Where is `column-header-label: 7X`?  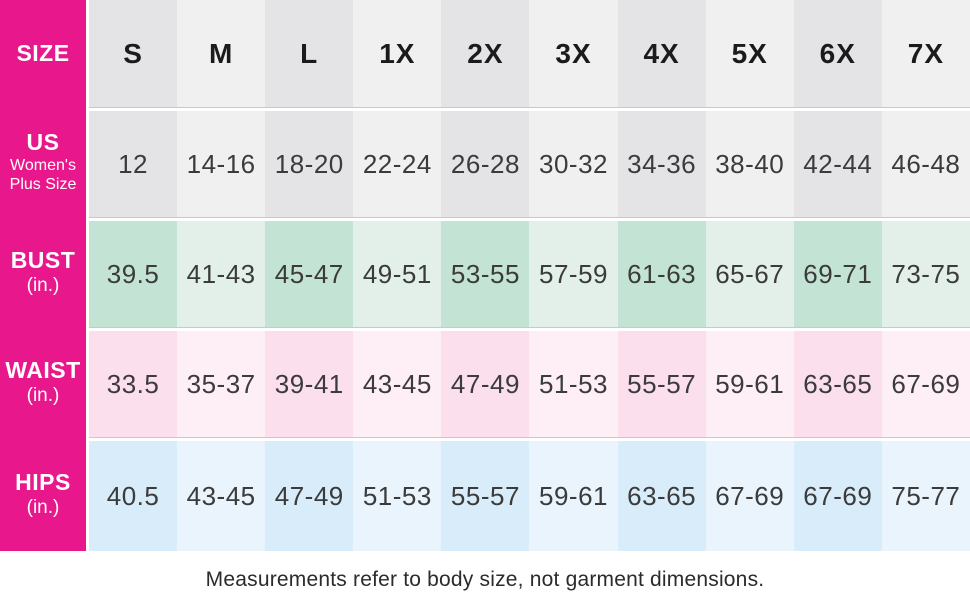
column-header-label: 7X is located at coordinates (926, 53).